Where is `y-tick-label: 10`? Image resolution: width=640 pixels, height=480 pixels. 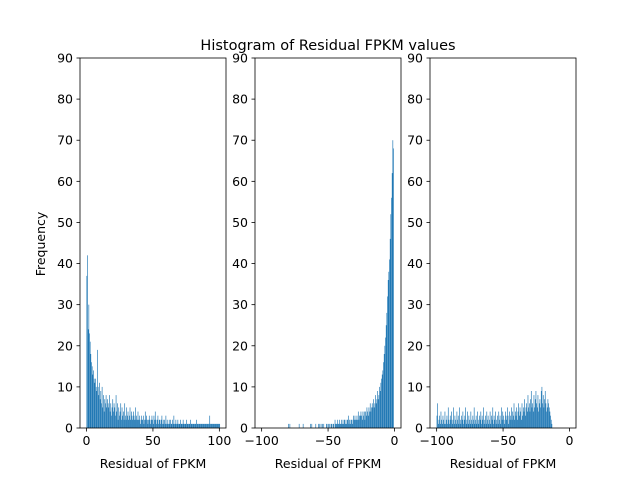 y-tick-label: 10 is located at coordinates (240, 386).